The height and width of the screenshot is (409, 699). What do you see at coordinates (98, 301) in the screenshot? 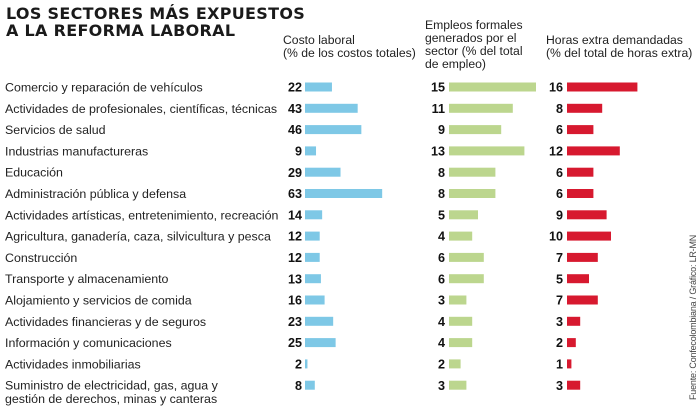
I see `category-label-alojamiento-y-servicios-de-comida: Alojamiento y servicios de comida` at bounding box center [98, 301].